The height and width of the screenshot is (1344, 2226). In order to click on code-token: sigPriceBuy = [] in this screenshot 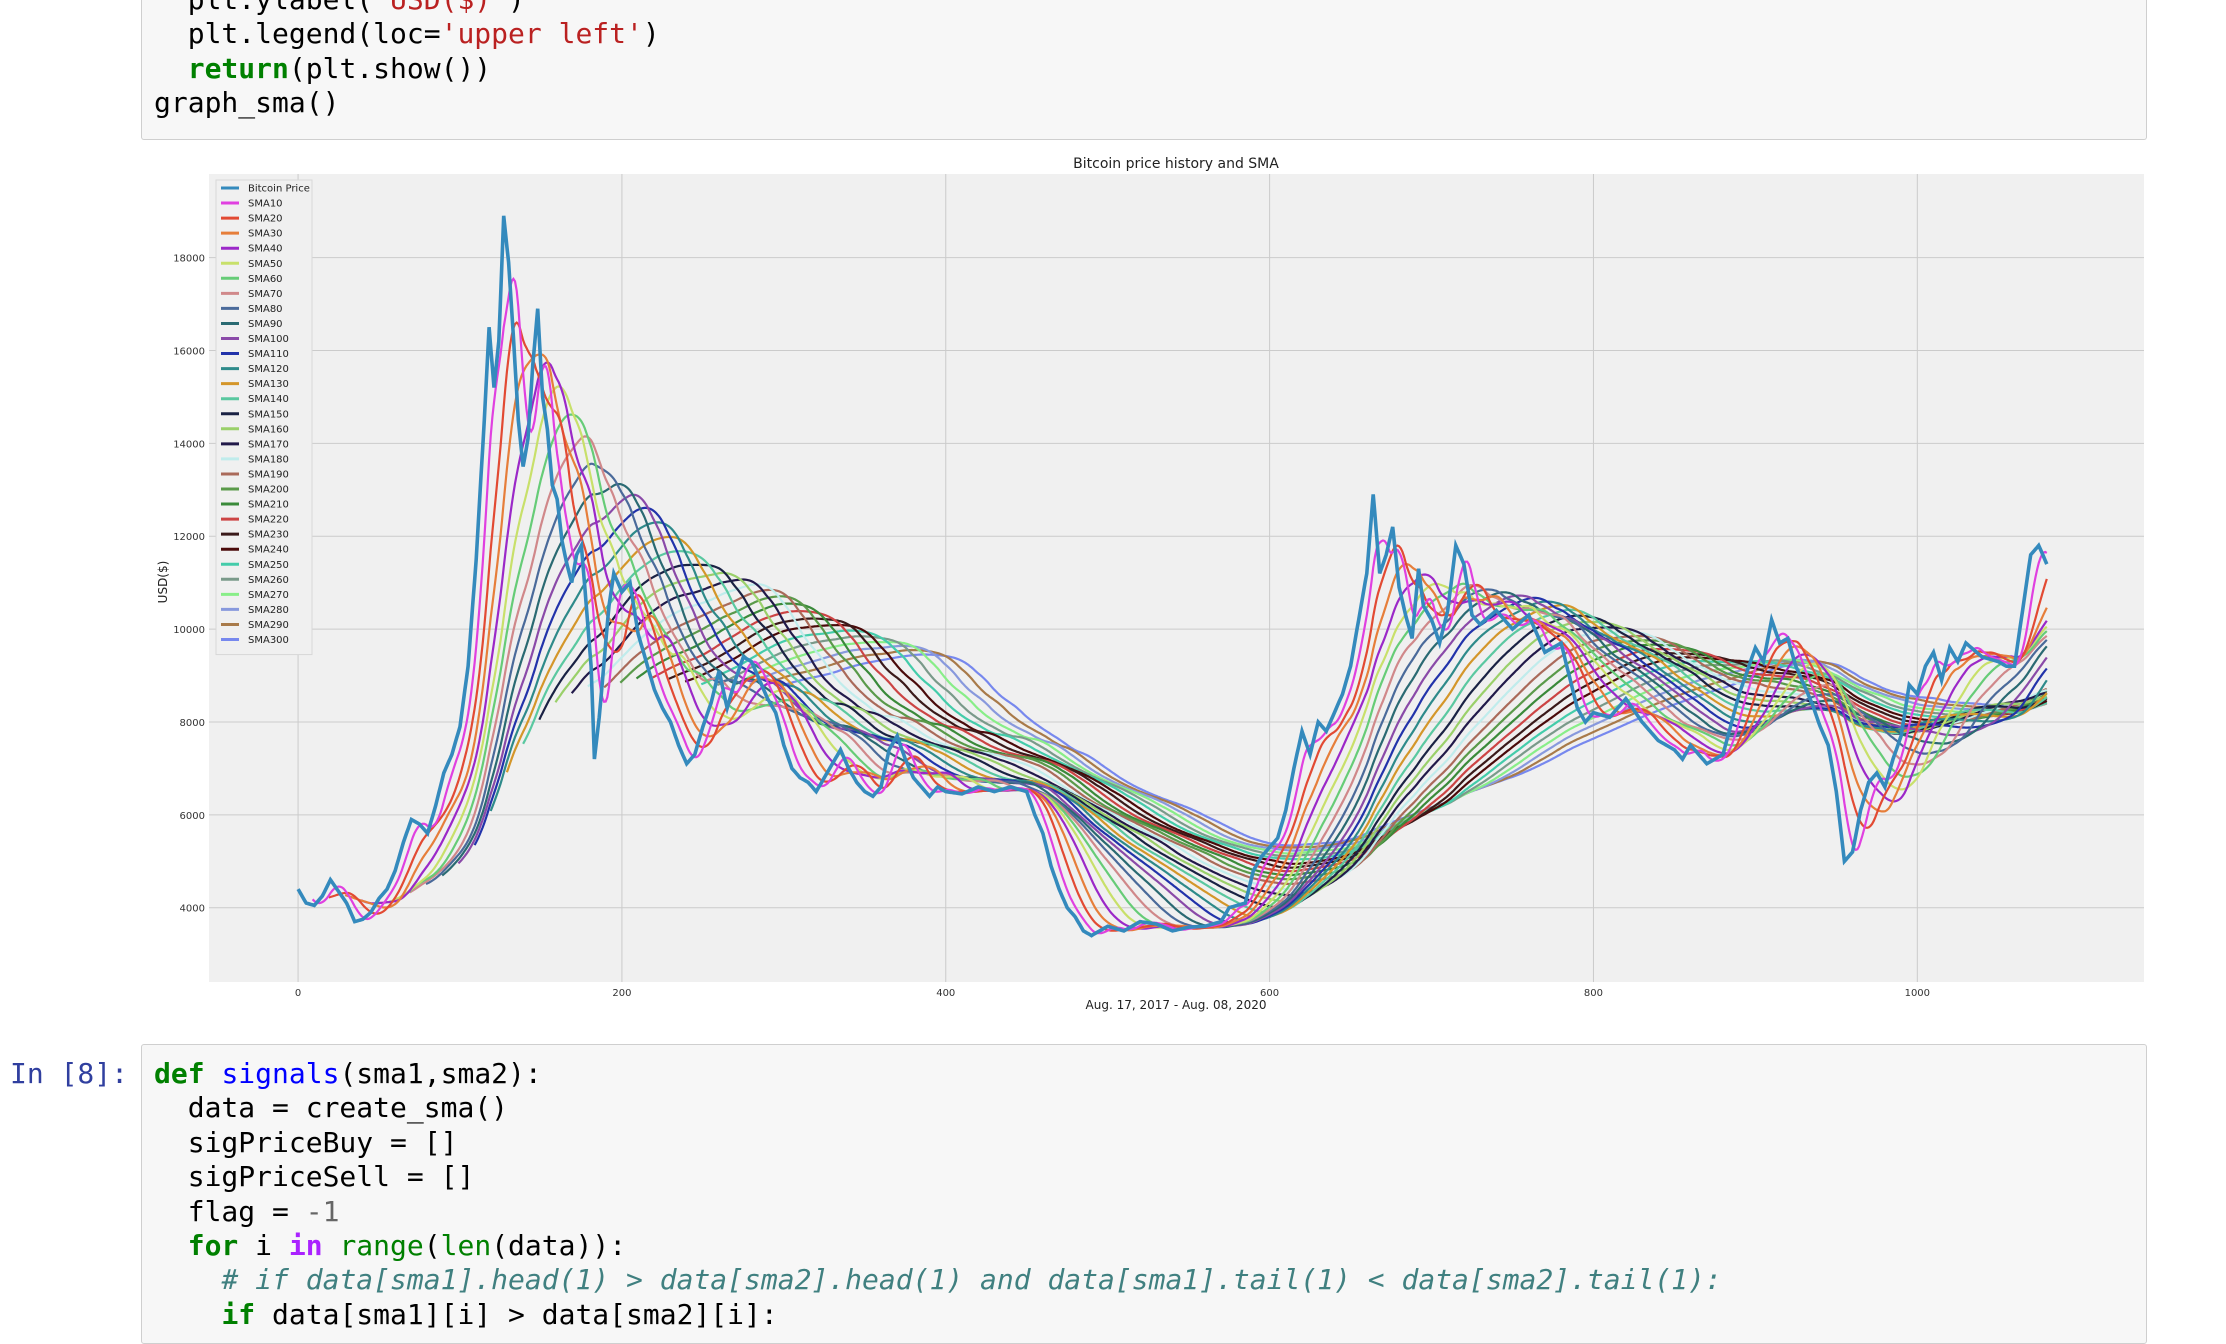, I will do `click(322, 1142)`.